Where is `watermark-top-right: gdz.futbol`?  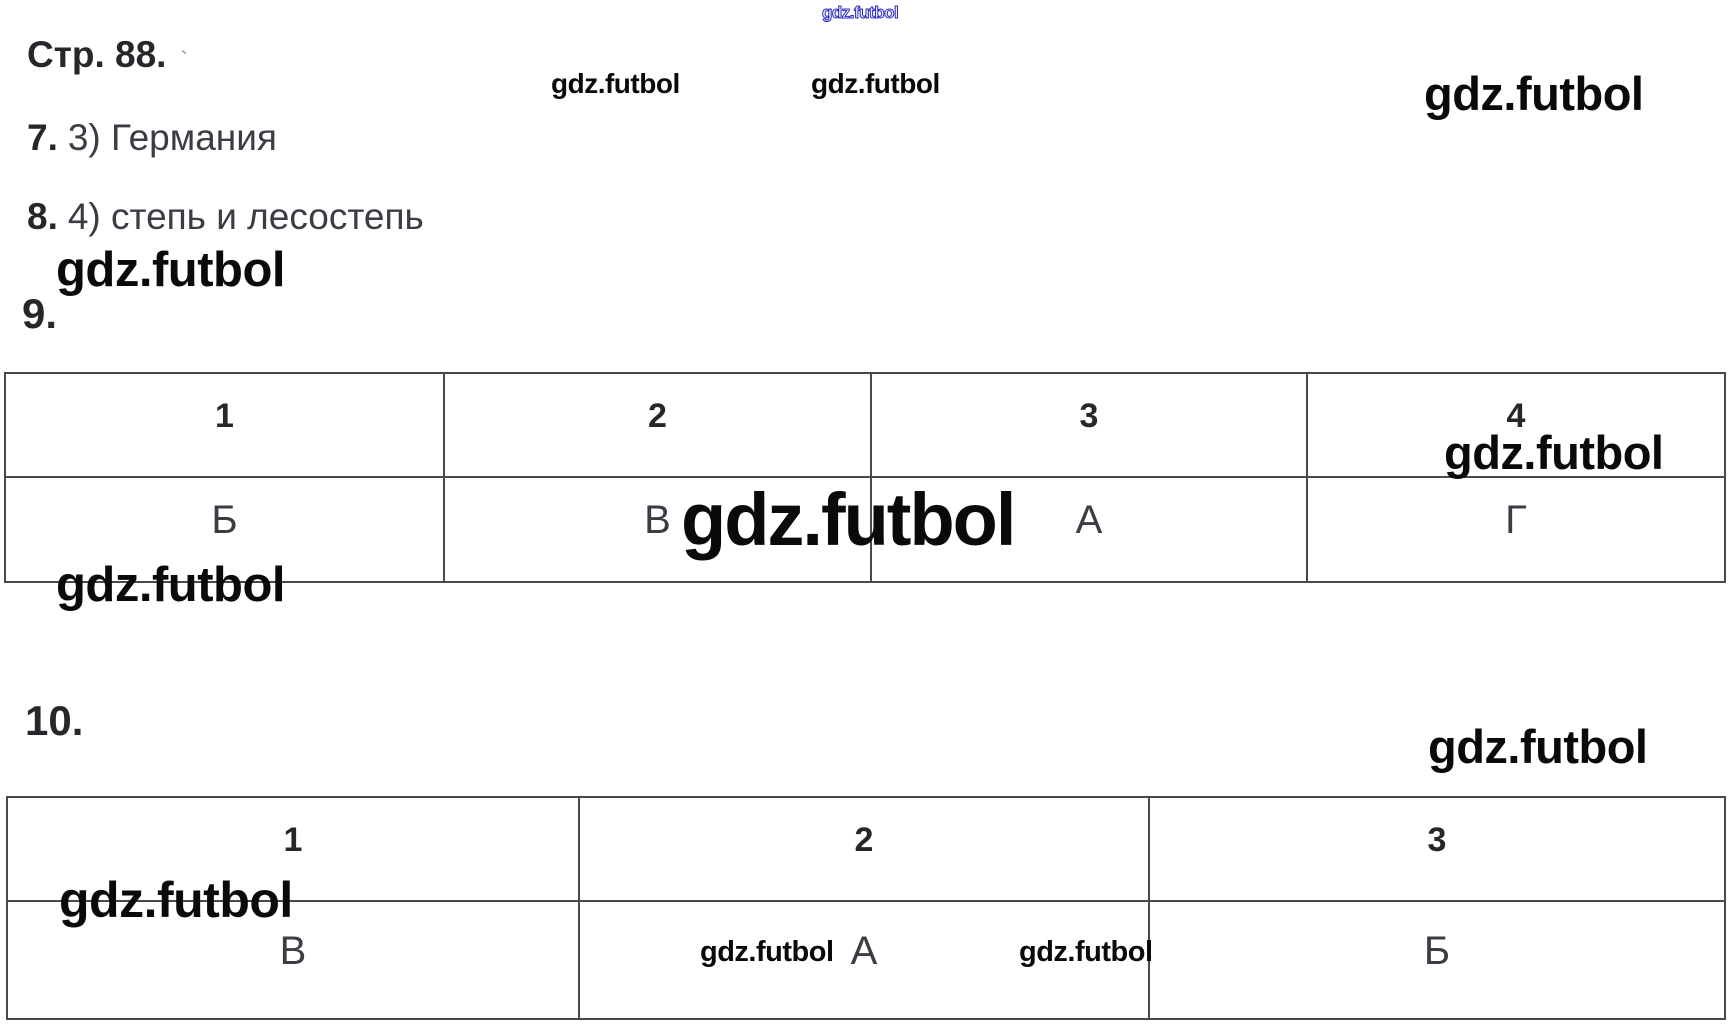 watermark-top-right: gdz.futbol is located at coordinates (1534, 93).